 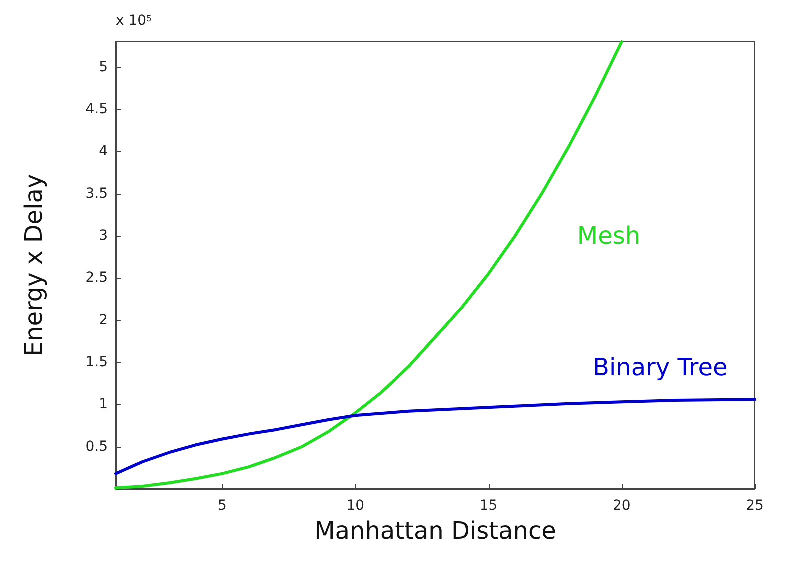 What do you see at coordinates (97, 109) in the screenshot?
I see `y-tick-label: 4.5` at bounding box center [97, 109].